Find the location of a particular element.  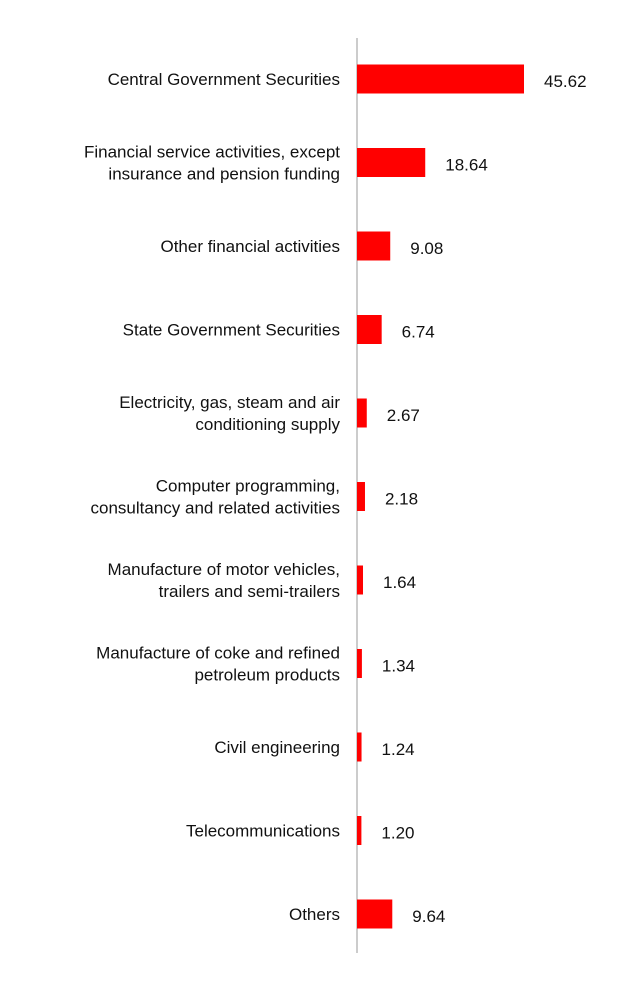

value-label-5: 2.18 is located at coordinates (401, 499).